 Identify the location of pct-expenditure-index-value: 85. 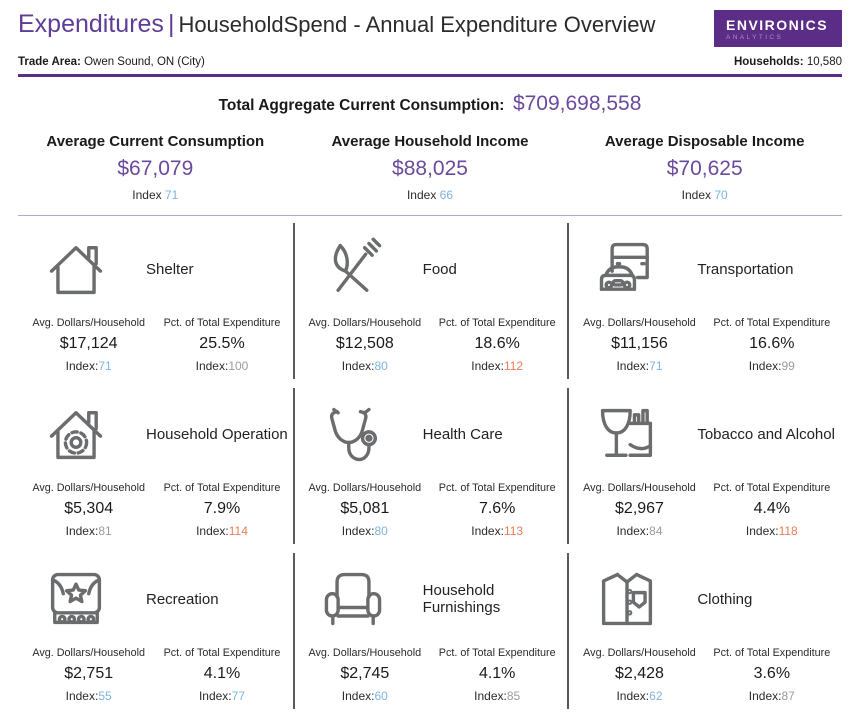
(513, 696).